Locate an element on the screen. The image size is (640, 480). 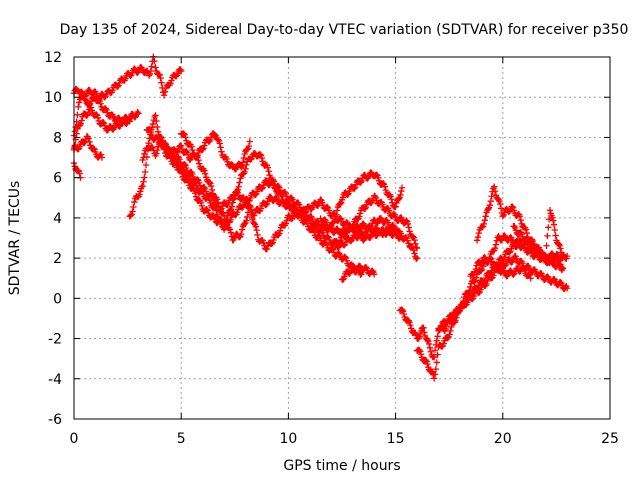
y-tick-label: 12 is located at coordinates (53, 58).